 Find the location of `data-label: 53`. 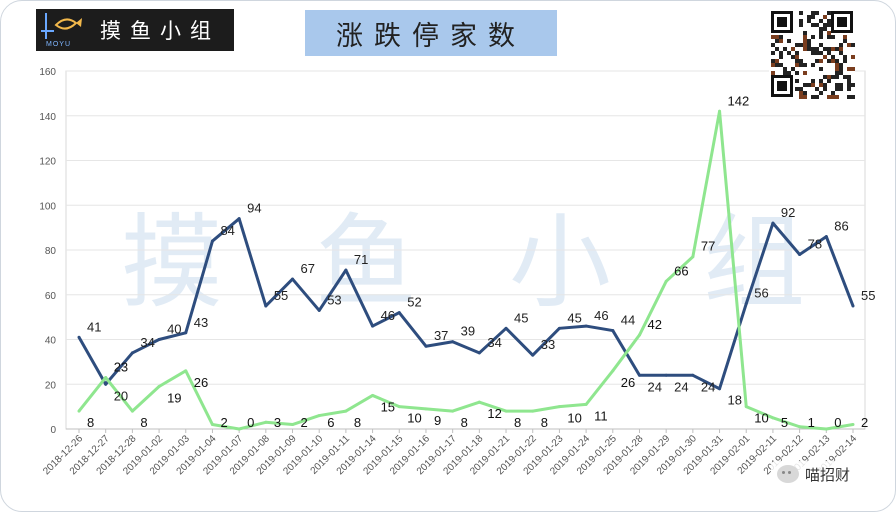

data-label: 53 is located at coordinates (334, 299).